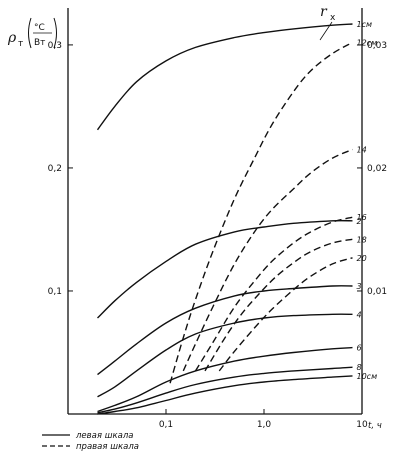 This screenshot has width=400, height=456. What do you see at coordinates (39, 43) in the screenshot?
I see `y-axis-unit-bottom: Вт` at bounding box center [39, 43].